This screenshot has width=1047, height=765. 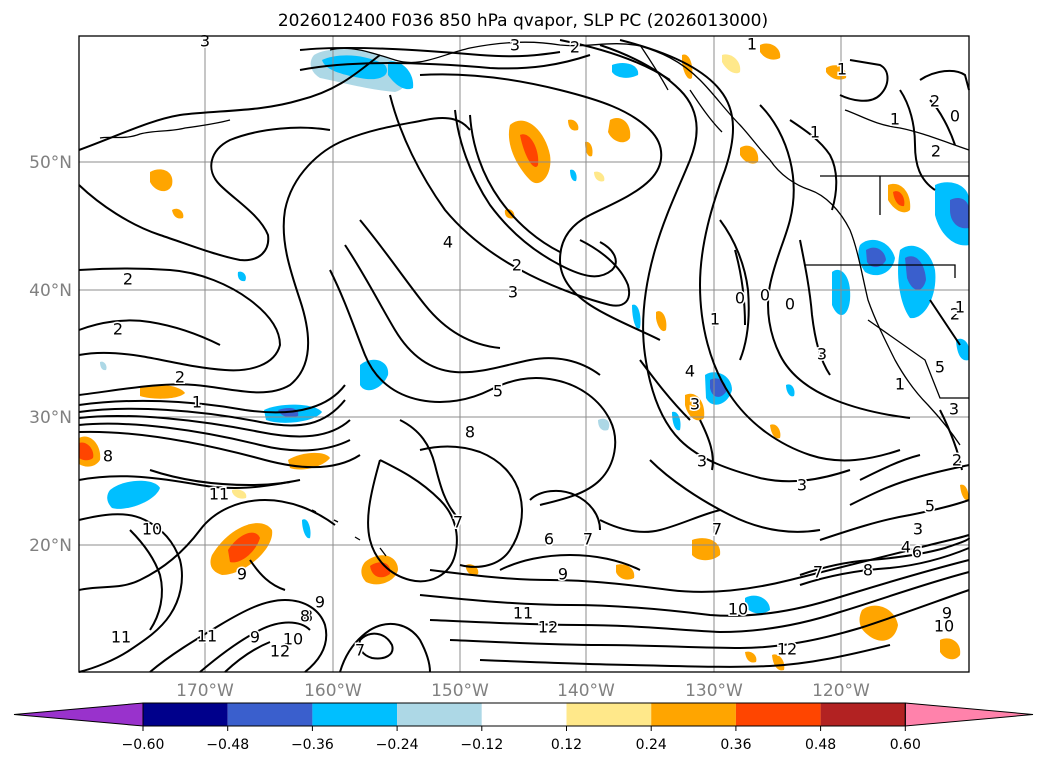 What do you see at coordinates (312, 745) in the screenshot?
I see `colorbar-tick-label: −0.36` at bounding box center [312, 745].